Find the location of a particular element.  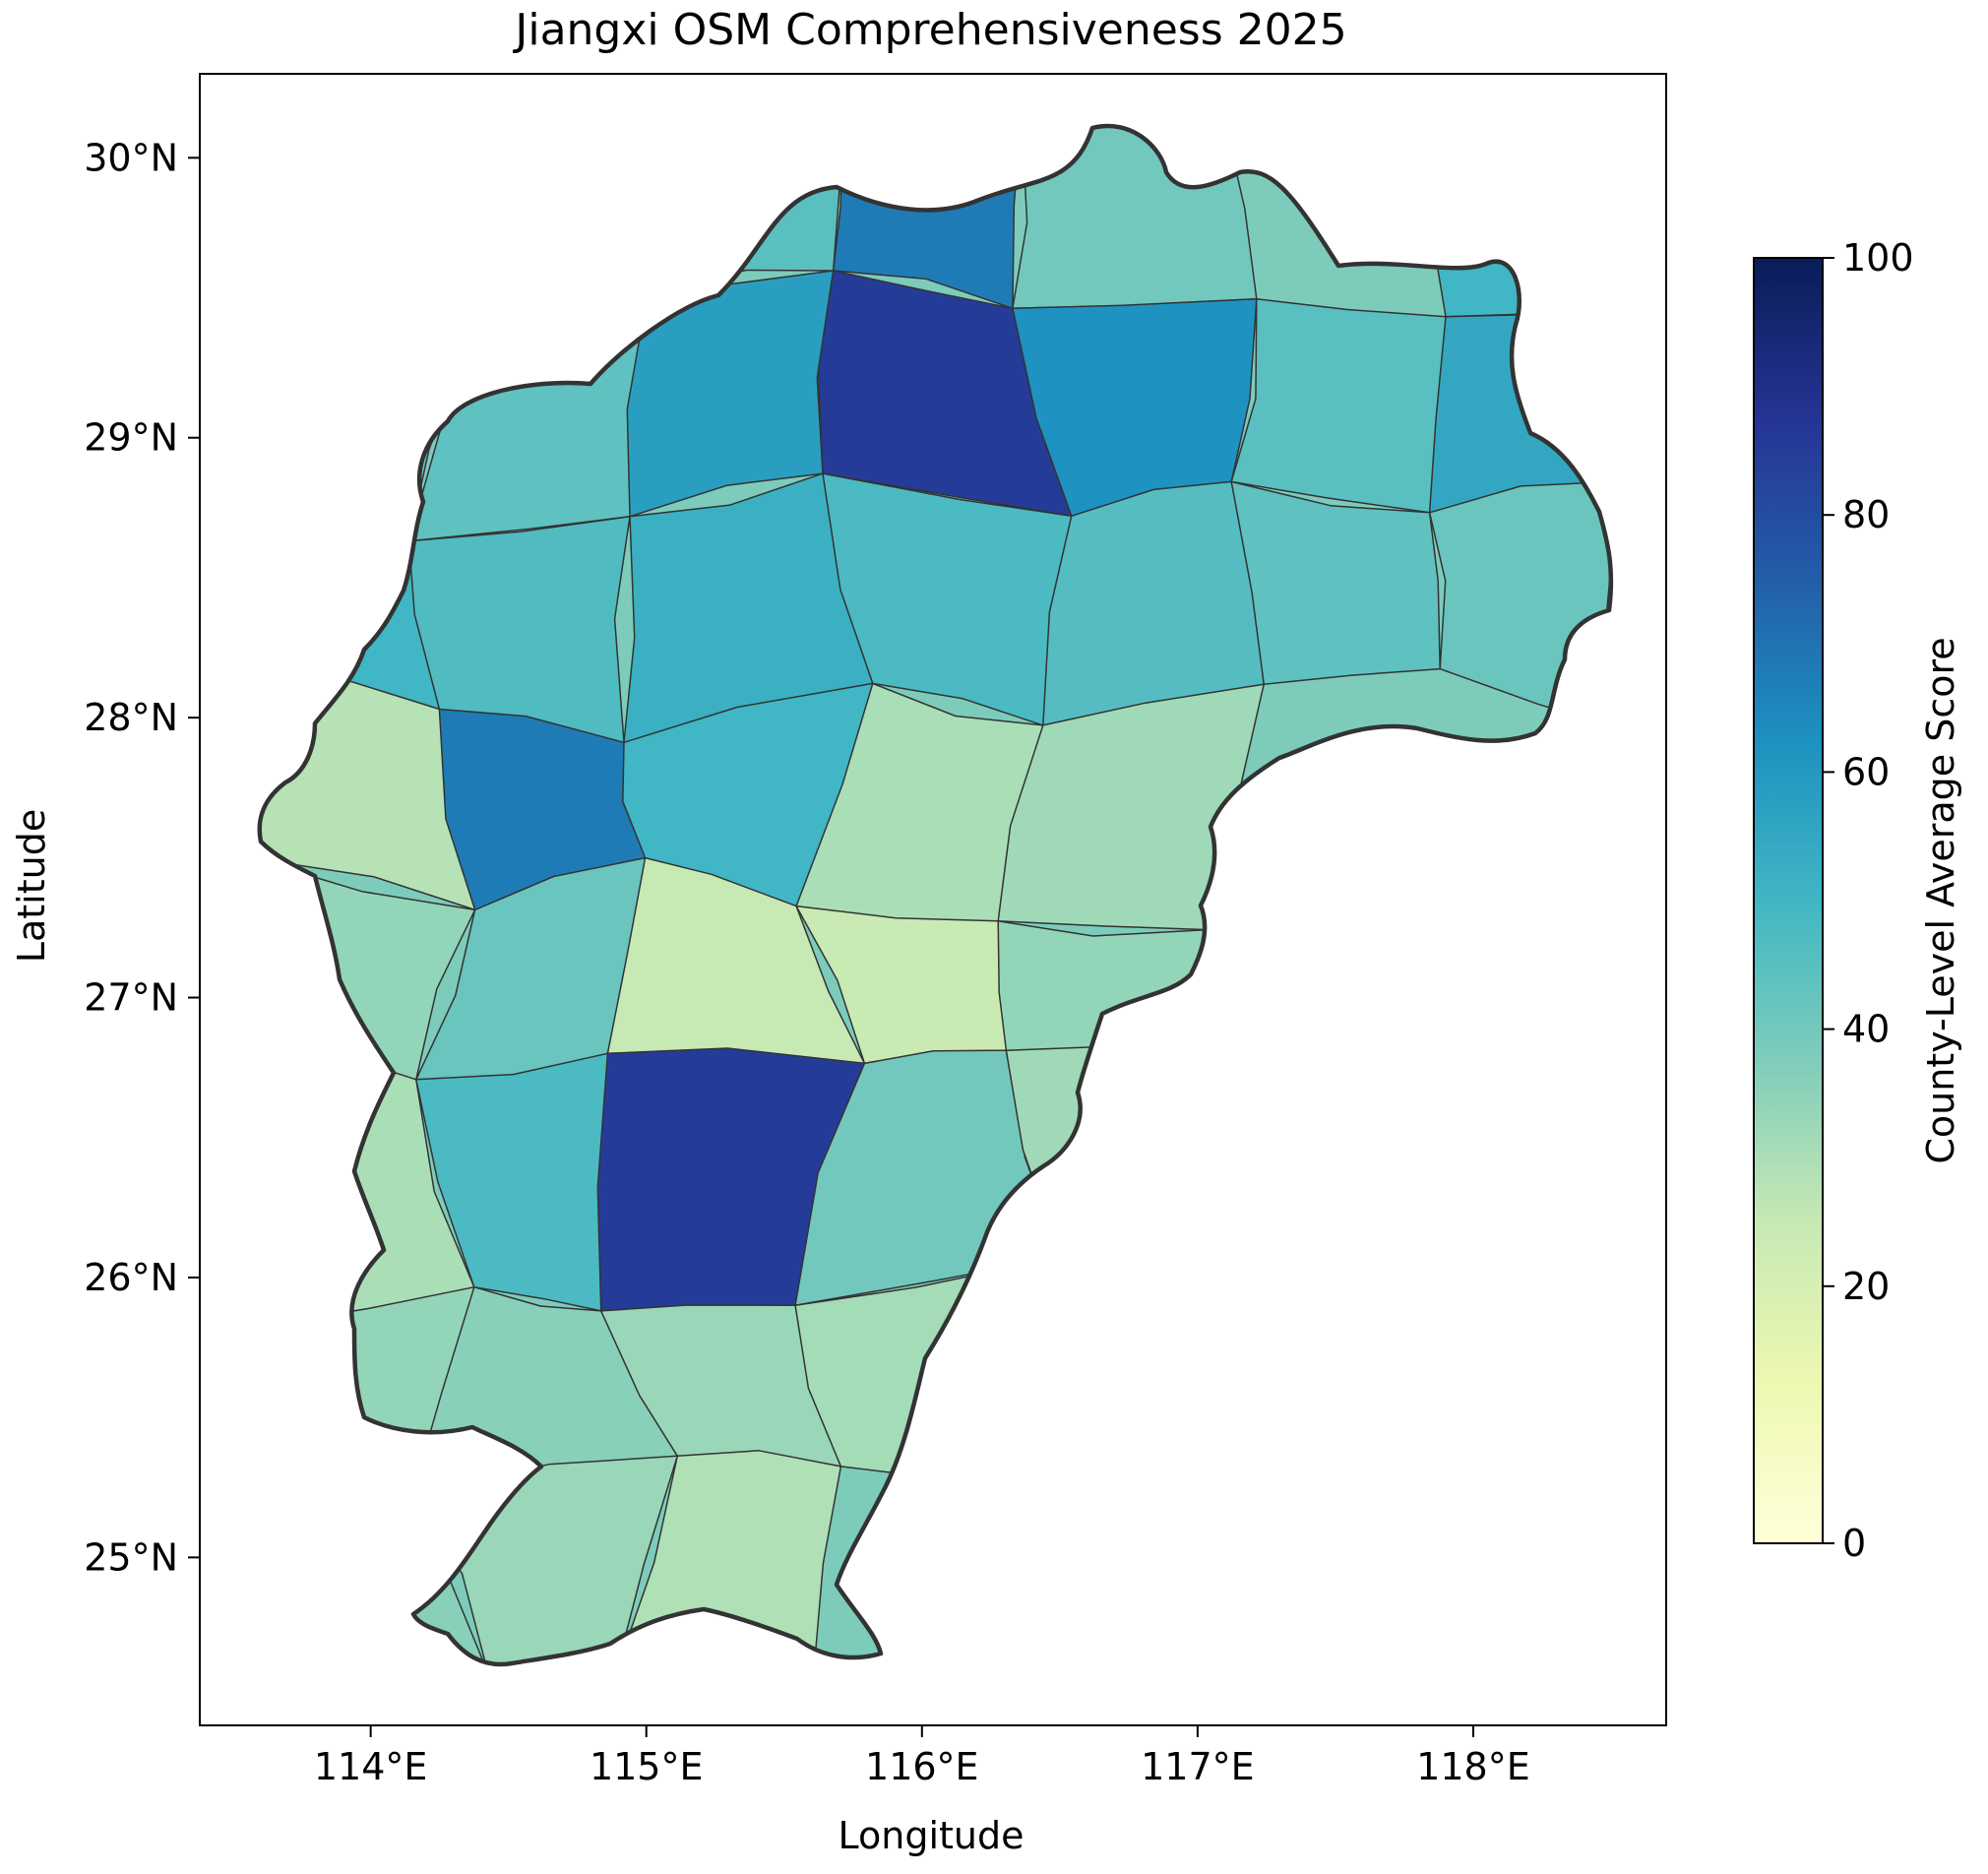

y-tick-label: 26°N is located at coordinates (131, 1277).